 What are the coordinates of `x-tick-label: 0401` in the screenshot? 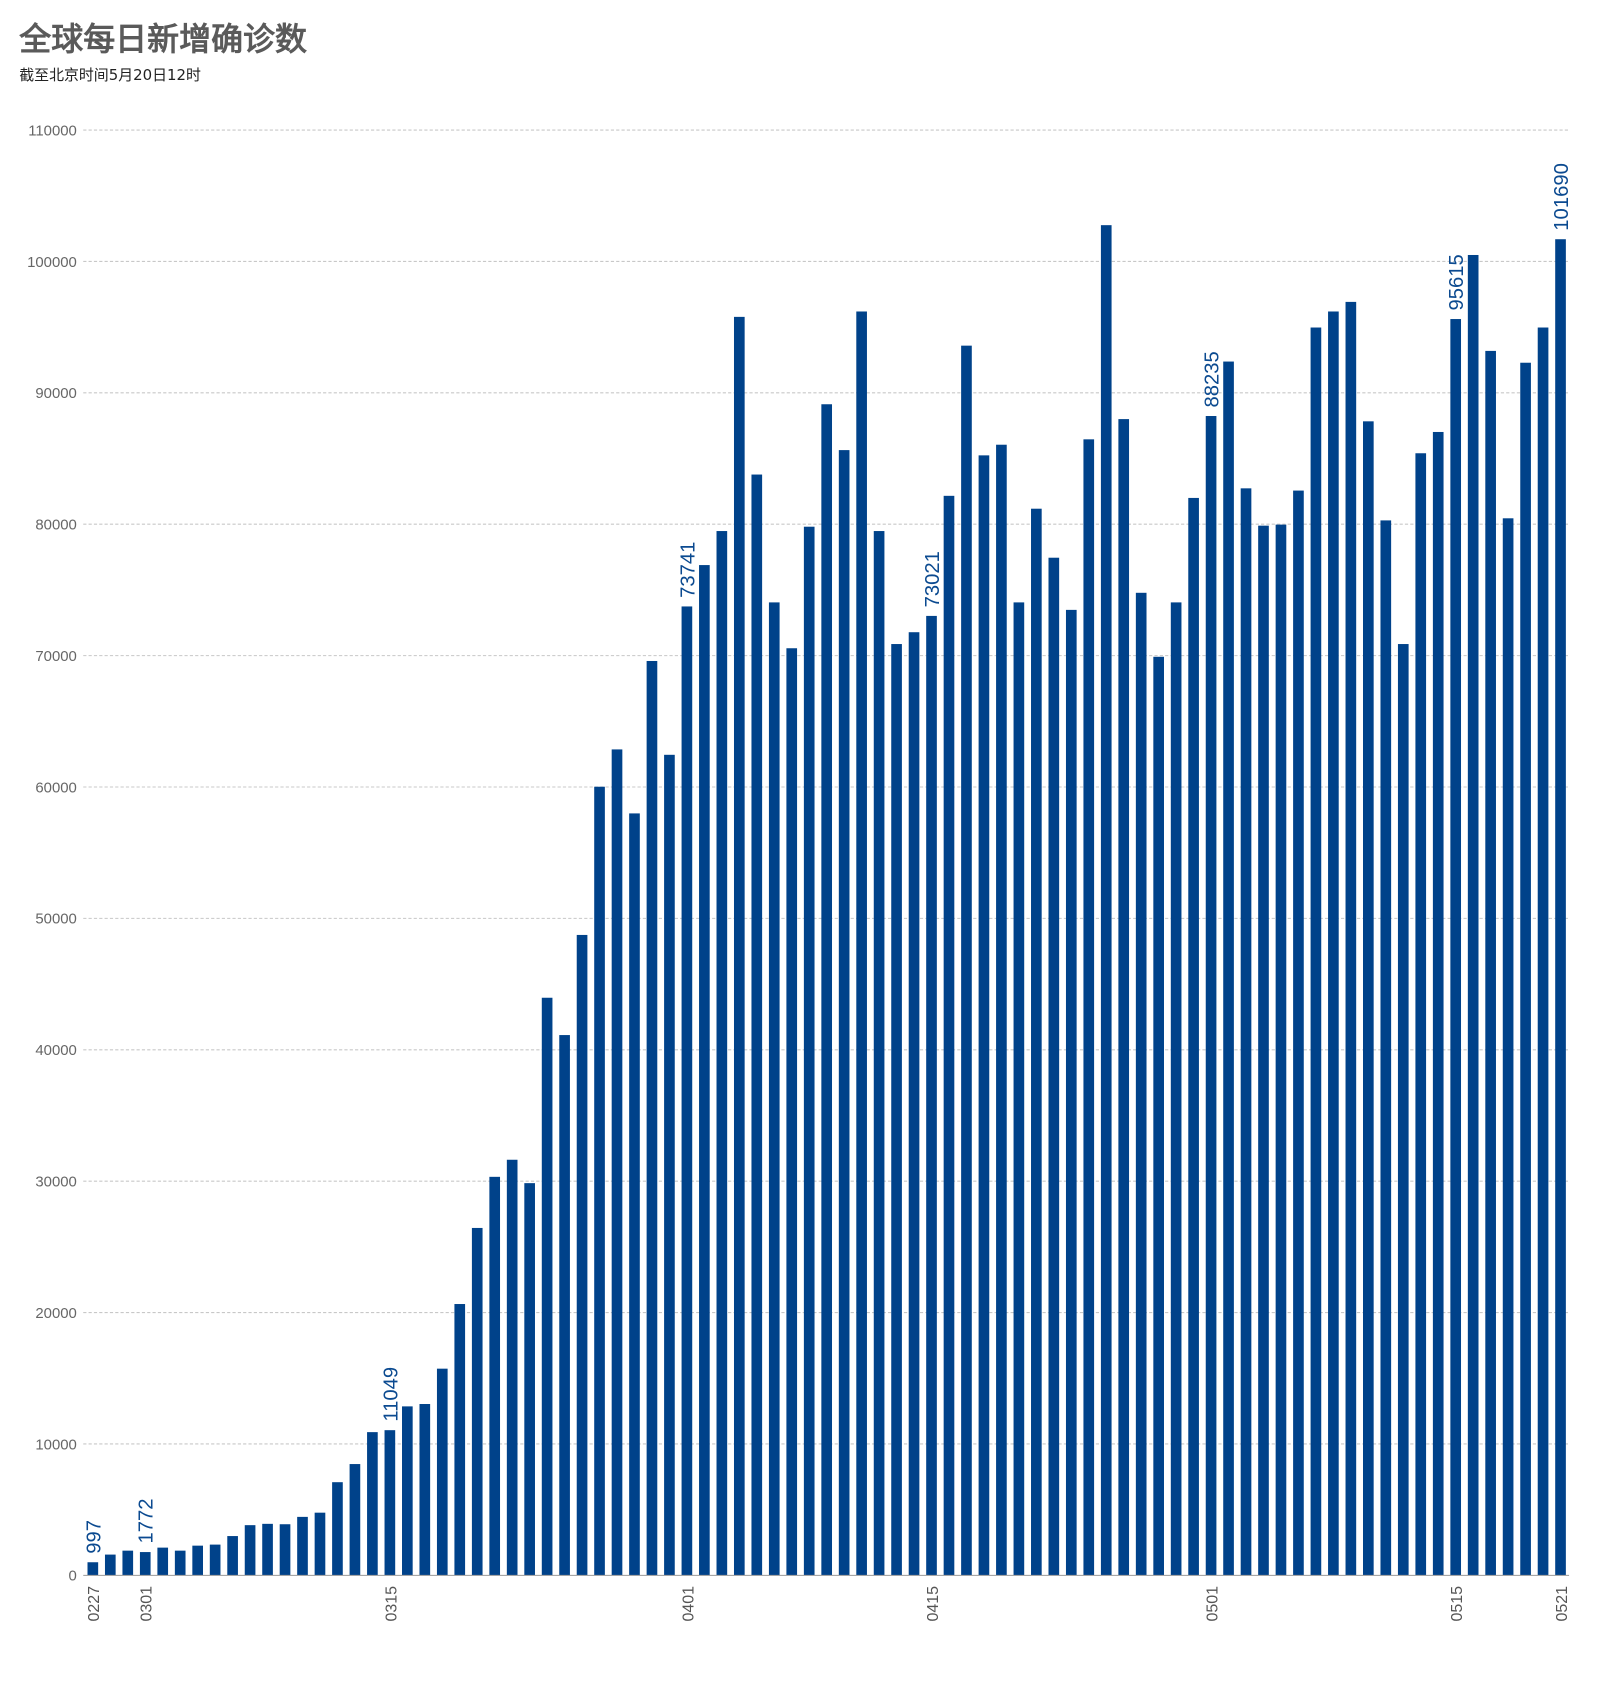 It's located at (688, 1604).